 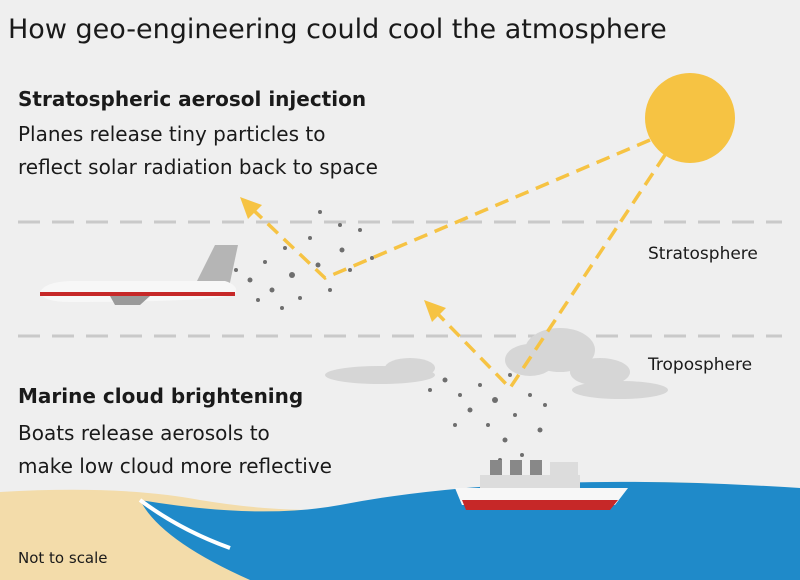 I want to click on clouds, so click(x=496, y=363).